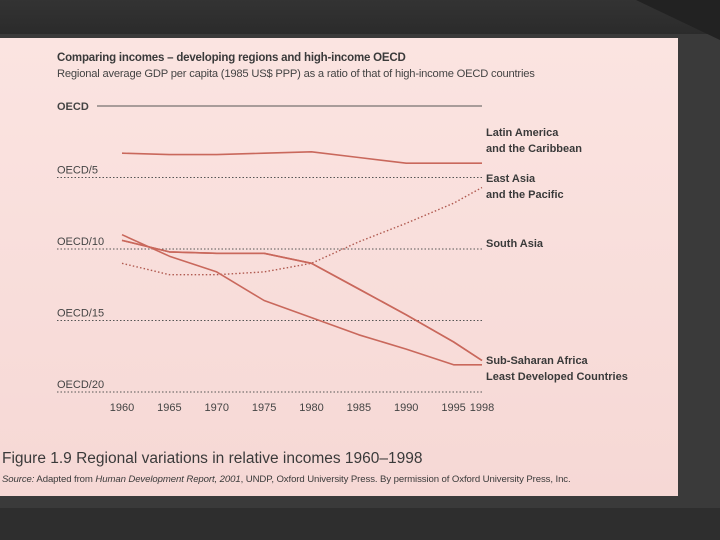 The height and width of the screenshot is (540, 720). Describe the element at coordinates (515, 244) in the screenshot. I see `series-label-2-0: South Asia` at that location.